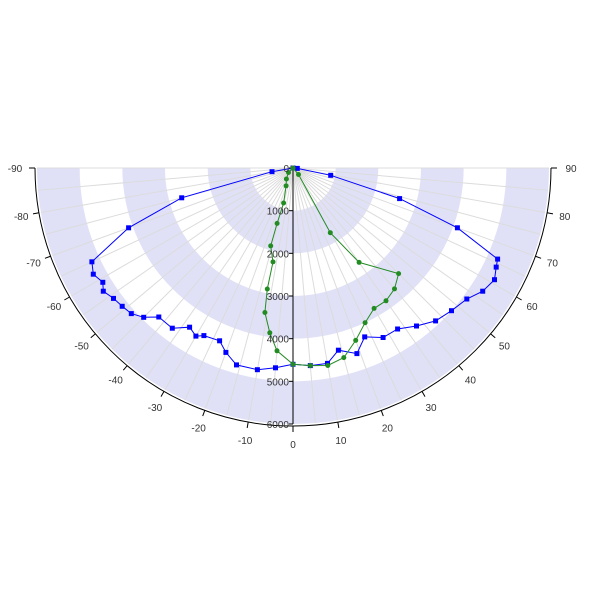 The width and height of the screenshot is (600, 600). Describe the element at coordinates (278, 382) in the screenshot. I see `radial-tick-label: 5000` at that location.